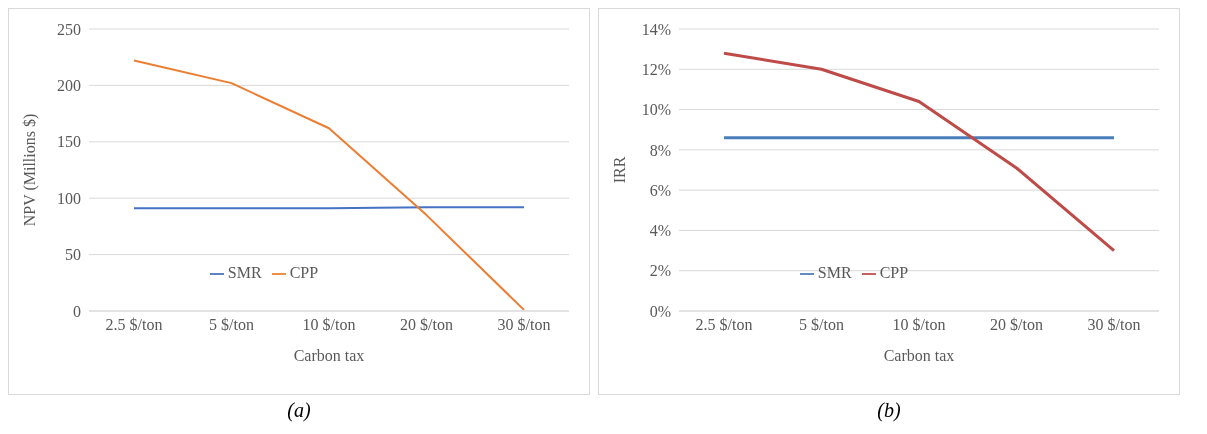  I want to click on y-tick-label: 14%, so click(656, 29).